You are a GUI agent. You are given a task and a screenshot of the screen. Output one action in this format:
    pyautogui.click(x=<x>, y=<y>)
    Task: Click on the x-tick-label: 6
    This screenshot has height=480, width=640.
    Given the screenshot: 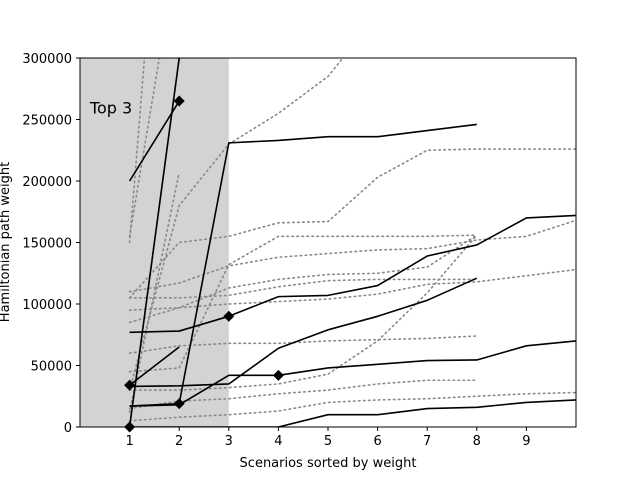 What is the action you would take?
    pyautogui.click(x=377, y=441)
    